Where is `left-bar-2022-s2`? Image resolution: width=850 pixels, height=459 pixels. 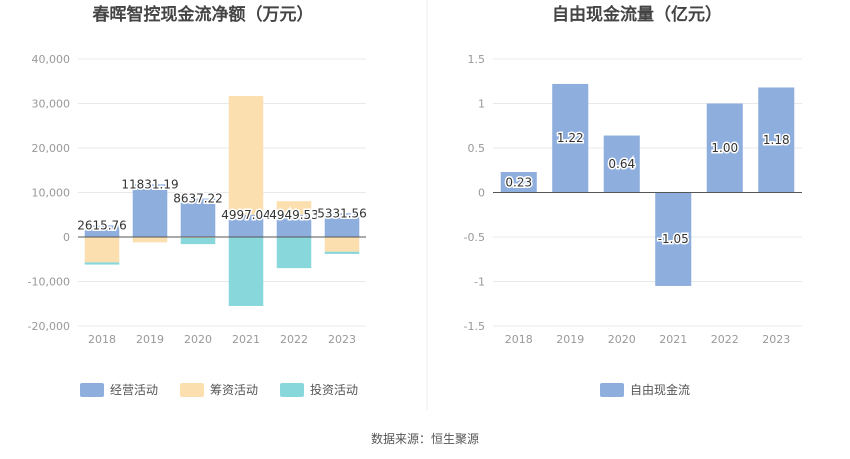
left-bar-2022-s2 is located at coordinates (294, 253).